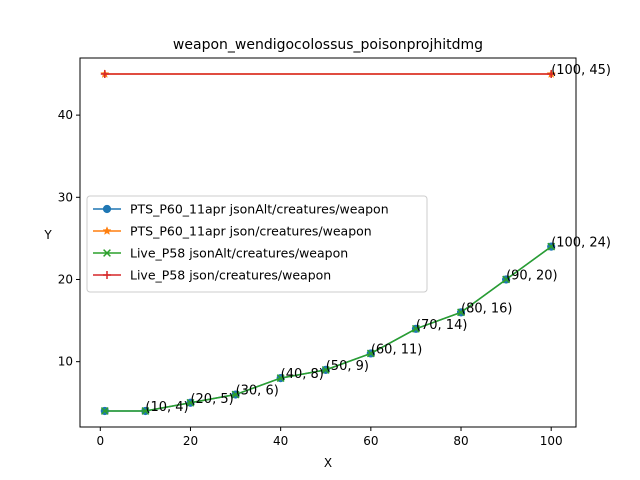  What do you see at coordinates (65, 197) in the screenshot?
I see `y-tick-label: 30` at bounding box center [65, 197].